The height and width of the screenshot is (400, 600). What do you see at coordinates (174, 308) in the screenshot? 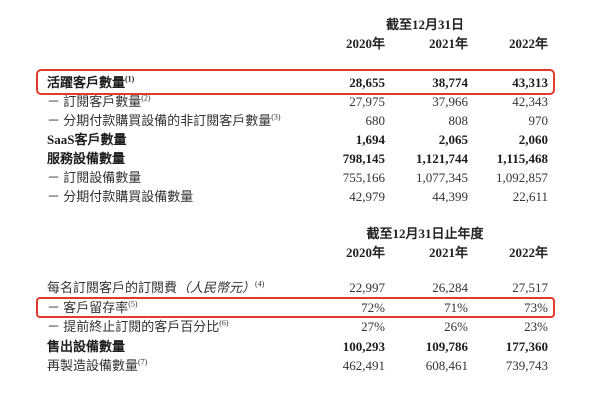
I see `row-label: － 客戶留存率(5)` at bounding box center [174, 308].